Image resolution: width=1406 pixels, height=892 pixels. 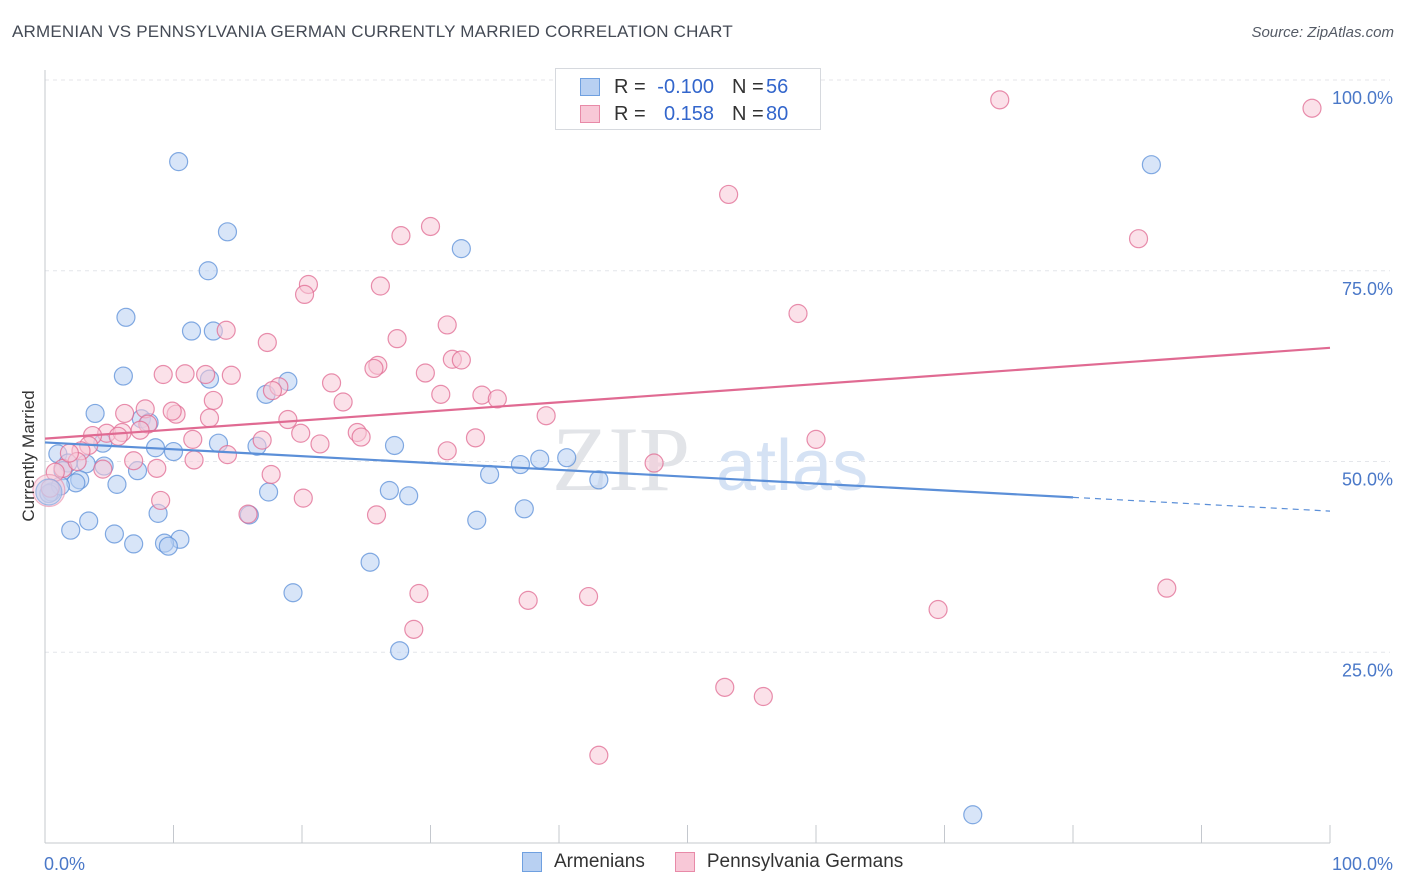 What do you see at coordinates (1367, 289) in the screenshot?
I see `y-tick-label-75: 75.0%` at bounding box center [1367, 289].